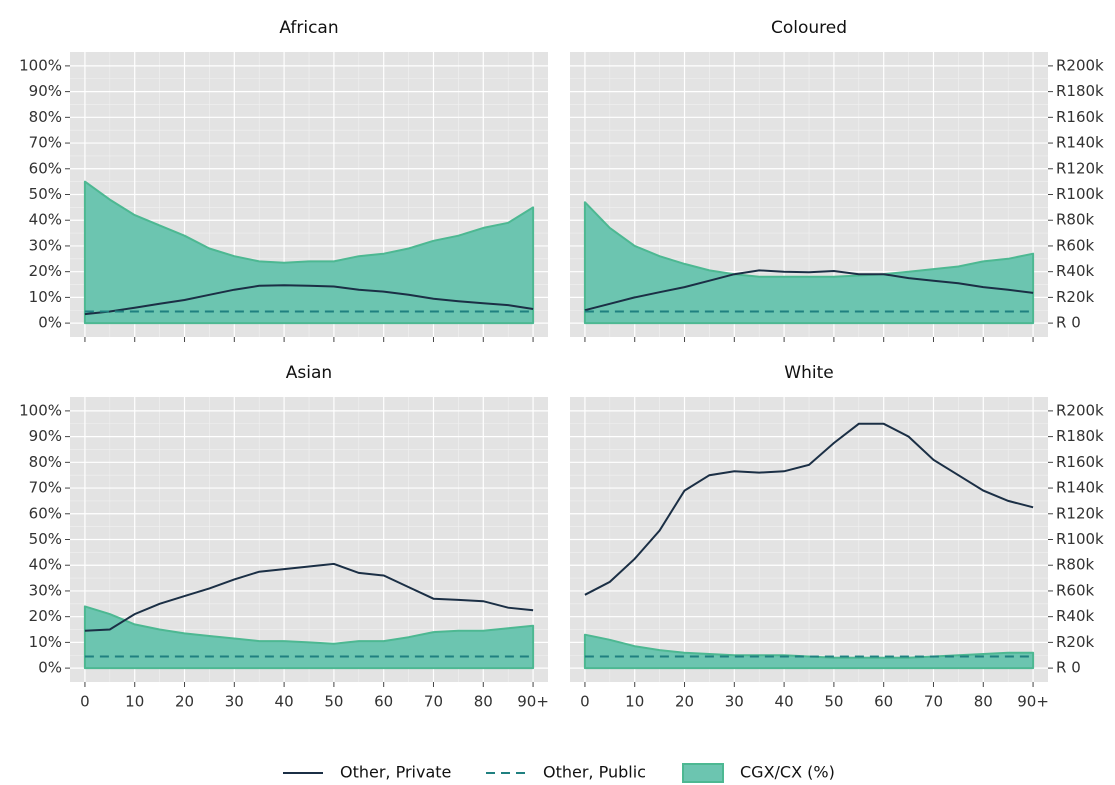 This screenshot has width=1115, height=785. I want to click on panel-title: African, so click(308, 28).